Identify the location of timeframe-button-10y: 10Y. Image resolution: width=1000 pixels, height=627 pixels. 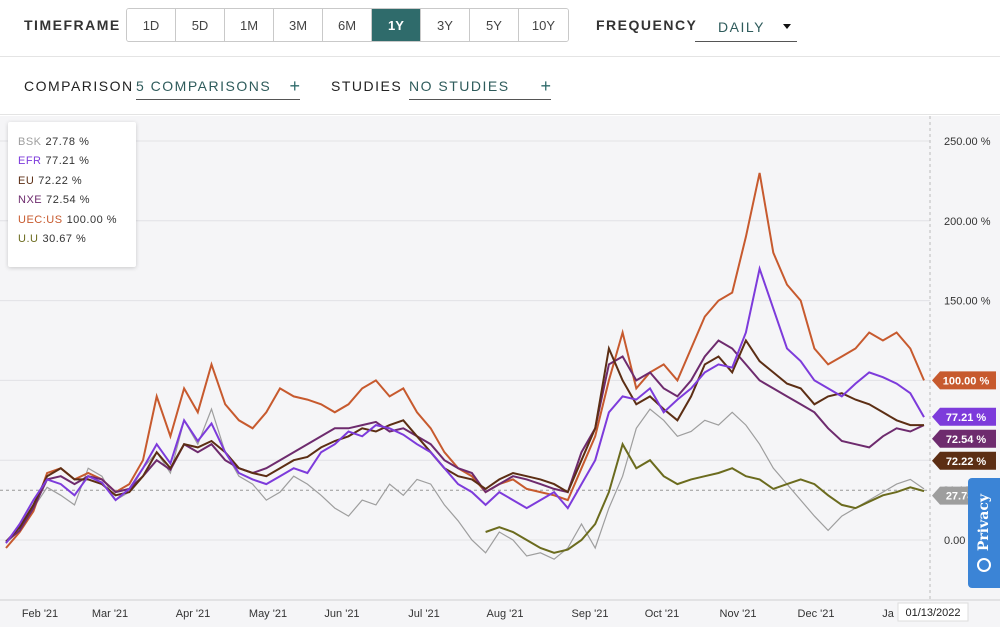
(543, 25).